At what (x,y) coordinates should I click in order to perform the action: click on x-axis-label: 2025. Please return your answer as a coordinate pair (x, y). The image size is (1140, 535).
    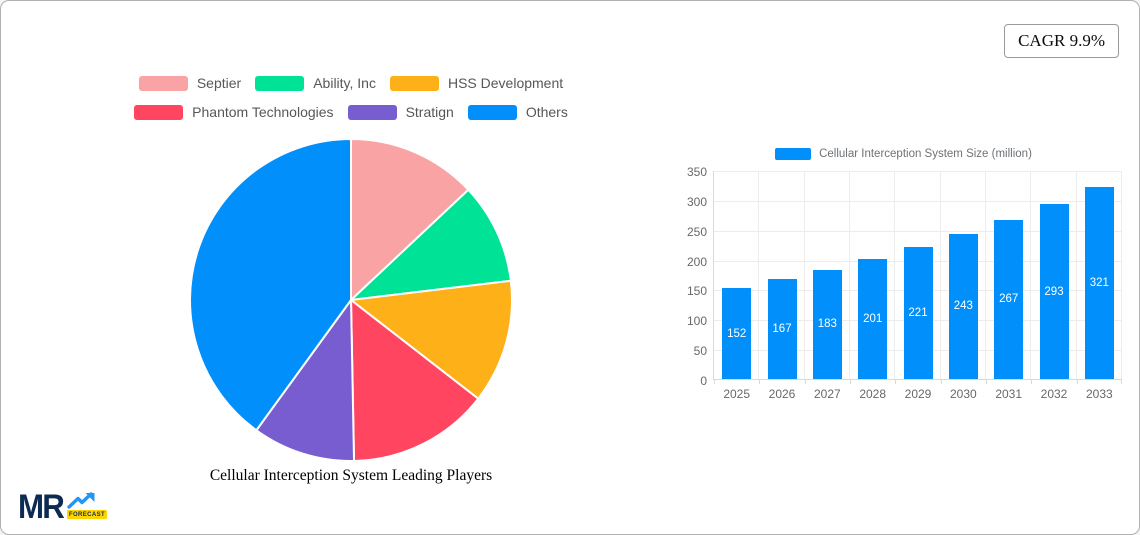
    Looking at the image, I should click on (737, 394).